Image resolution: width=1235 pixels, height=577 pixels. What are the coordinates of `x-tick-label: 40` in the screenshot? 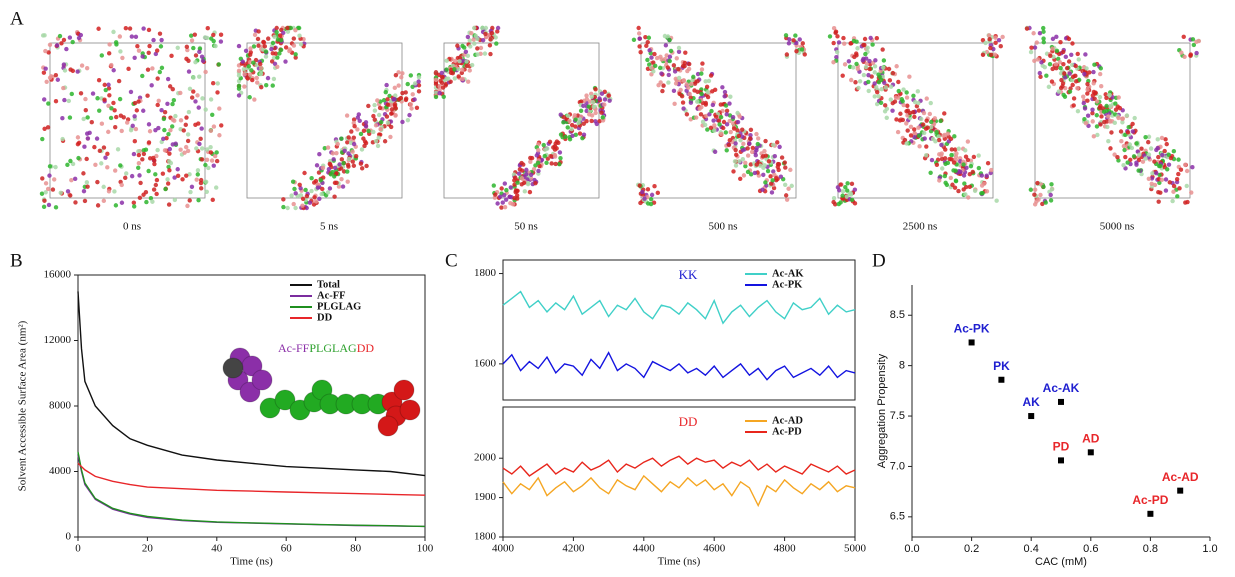 It's located at (217, 549).